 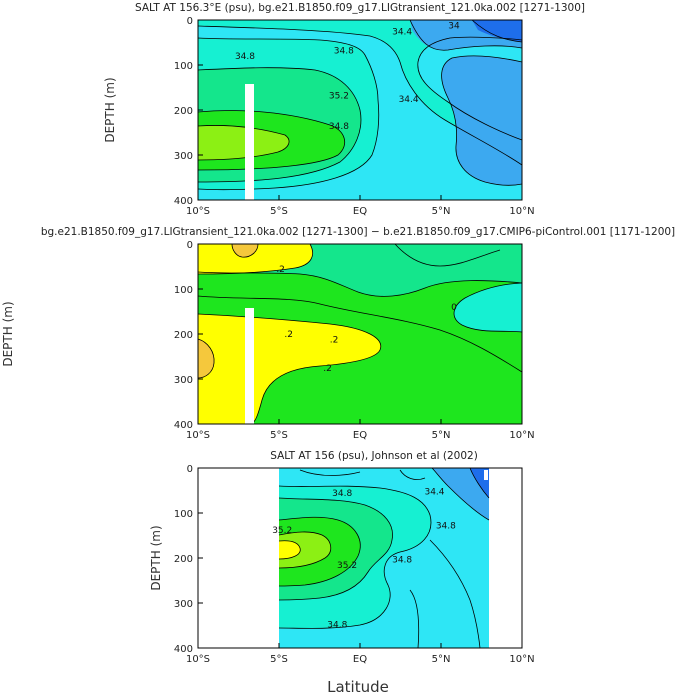 What do you see at coordinates (8, 333) in the screenshot?
I see `panel-2-ylabel: DEPTH (m)` at bounding box center [8, 333].